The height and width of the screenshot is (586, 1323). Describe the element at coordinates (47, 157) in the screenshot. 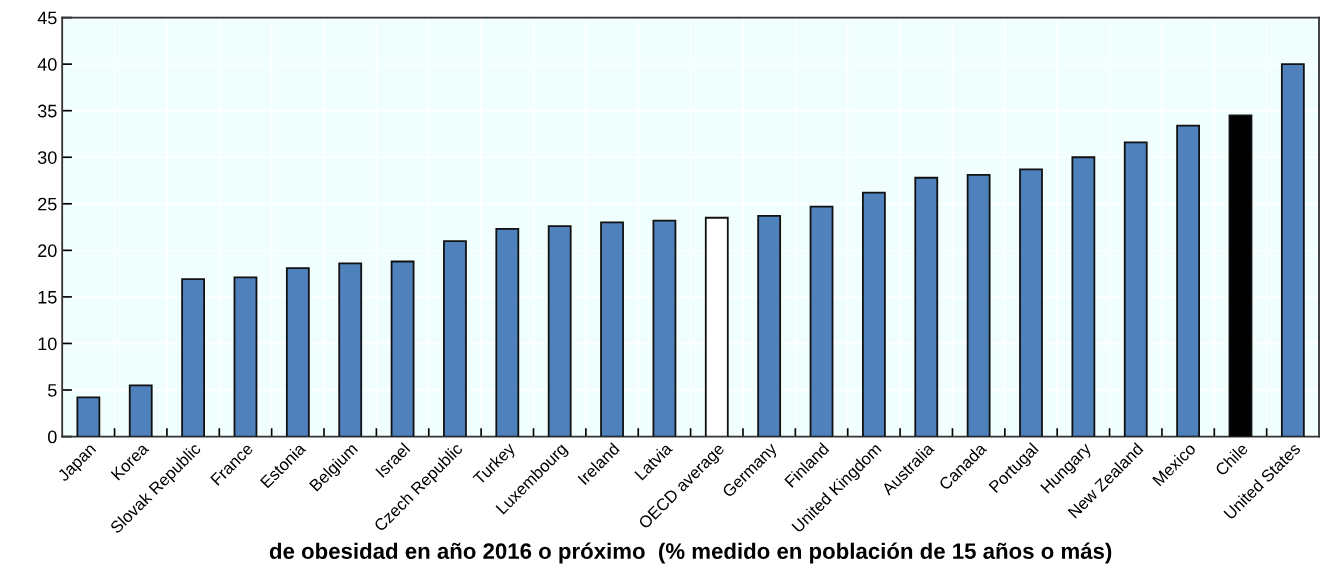

I see `y-tick-label: 30` at that location.